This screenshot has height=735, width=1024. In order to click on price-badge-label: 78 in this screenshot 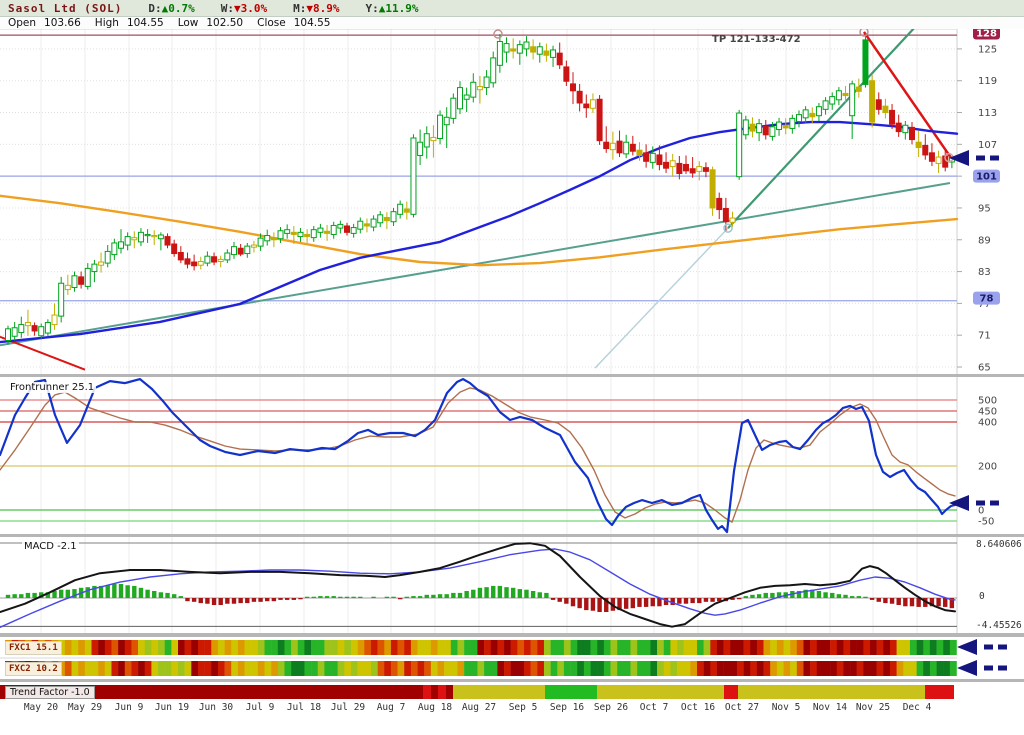, I will do `click(987, 299)`.